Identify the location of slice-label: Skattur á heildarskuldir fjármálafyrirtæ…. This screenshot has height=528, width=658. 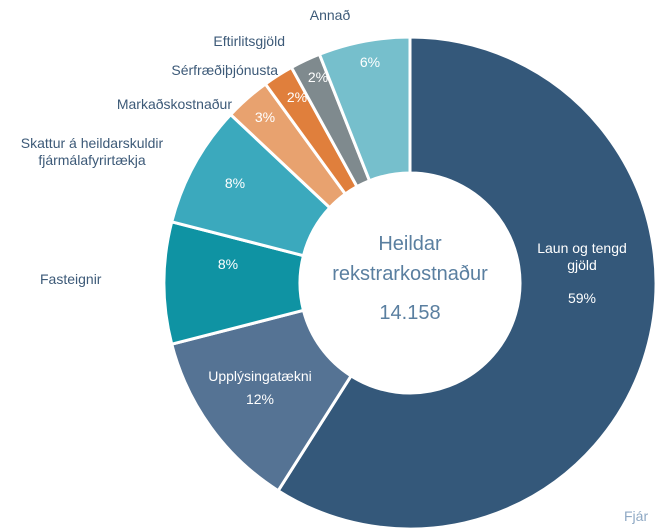
(92, 151).